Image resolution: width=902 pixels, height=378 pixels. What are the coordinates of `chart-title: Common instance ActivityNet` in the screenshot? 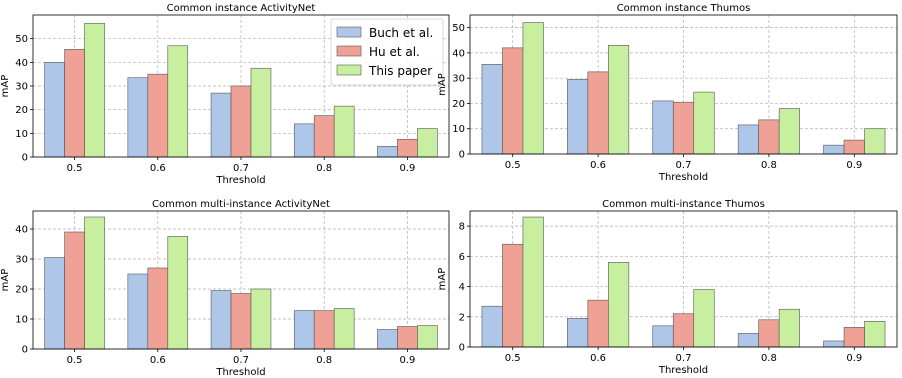 It's located at (241, 8).